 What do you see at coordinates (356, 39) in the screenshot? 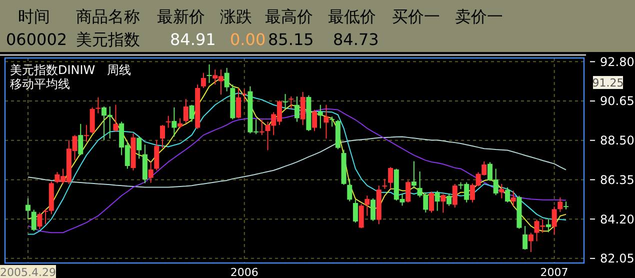
I see `text: 84.73` at bounding box center [356, 39].